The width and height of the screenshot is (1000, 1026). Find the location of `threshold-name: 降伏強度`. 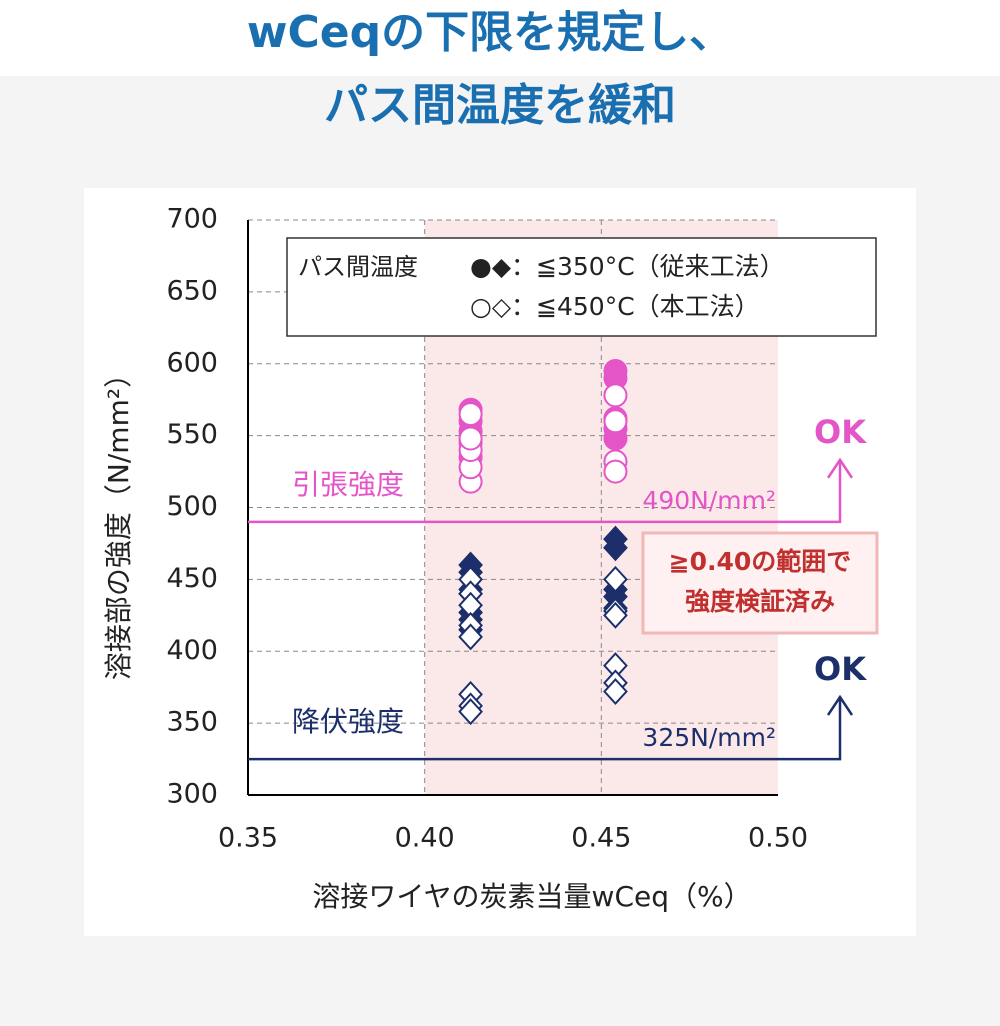

threshold-name: 降伏強度 is located at coordinates (348, 721).